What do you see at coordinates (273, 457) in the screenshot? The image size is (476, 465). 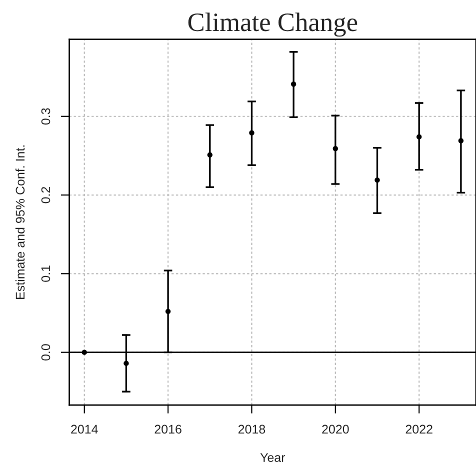 I see `x-axis-title: Year` at bounding box center [273, 457].